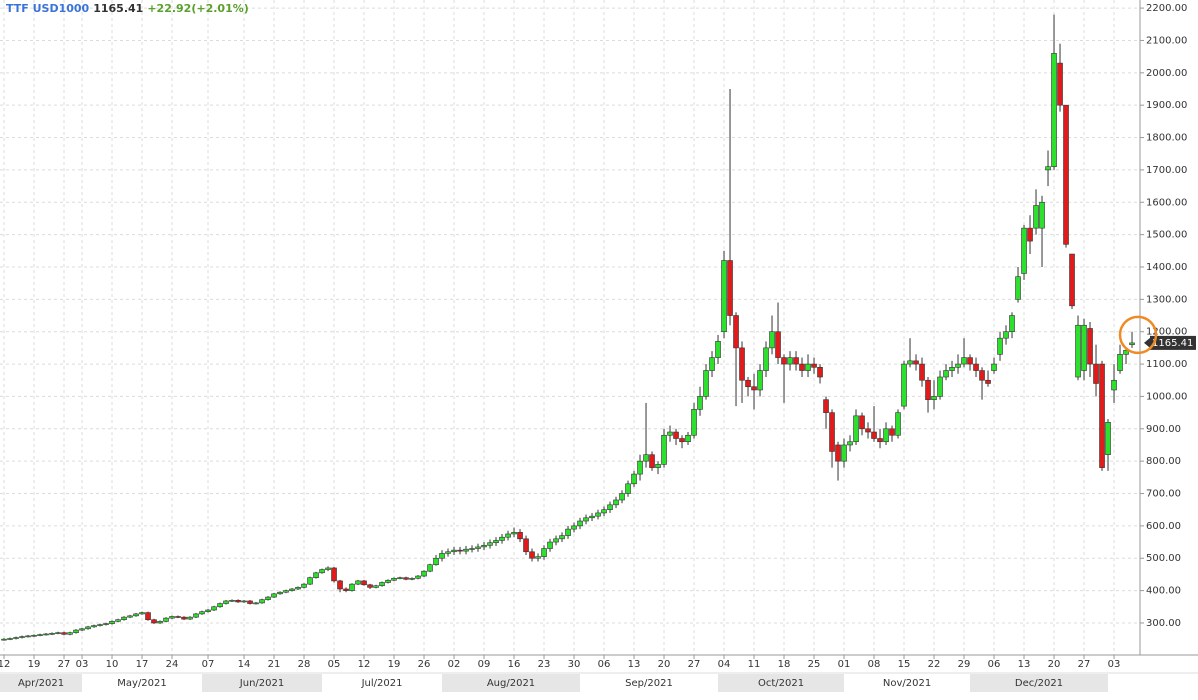 This screenshot has height=700, width=1198. I want to click on y-tick-label: 1900.00, so click(1166, 105).